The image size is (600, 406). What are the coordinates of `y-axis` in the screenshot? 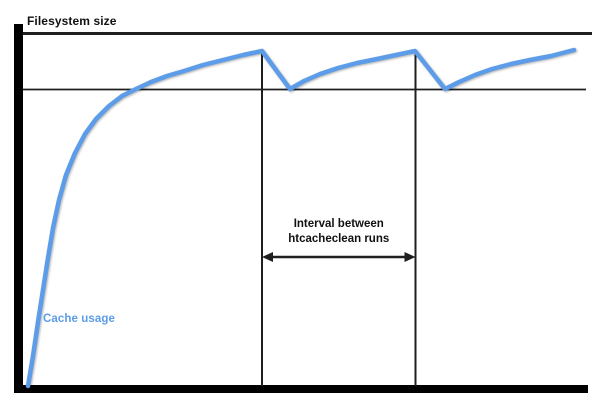 It's located at (18, 208).